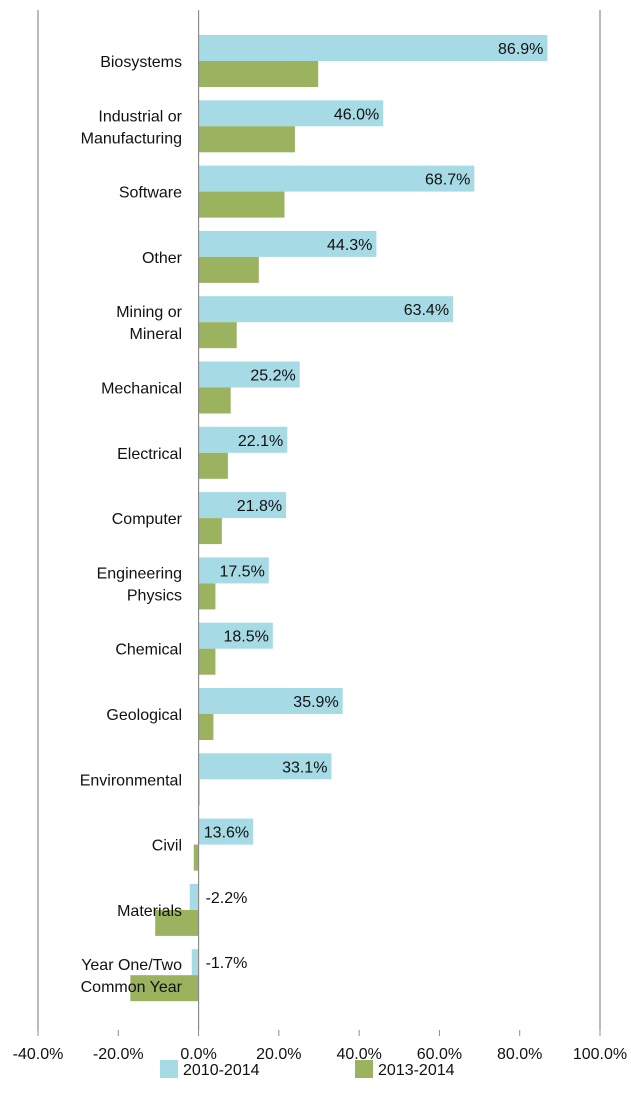 This screenshot has width=631, height=1094. What do you see at coordinates (519, 1054) in the screenshot?
I see `x-tick-label: 80.0%` at bounding box center [519, 1054].